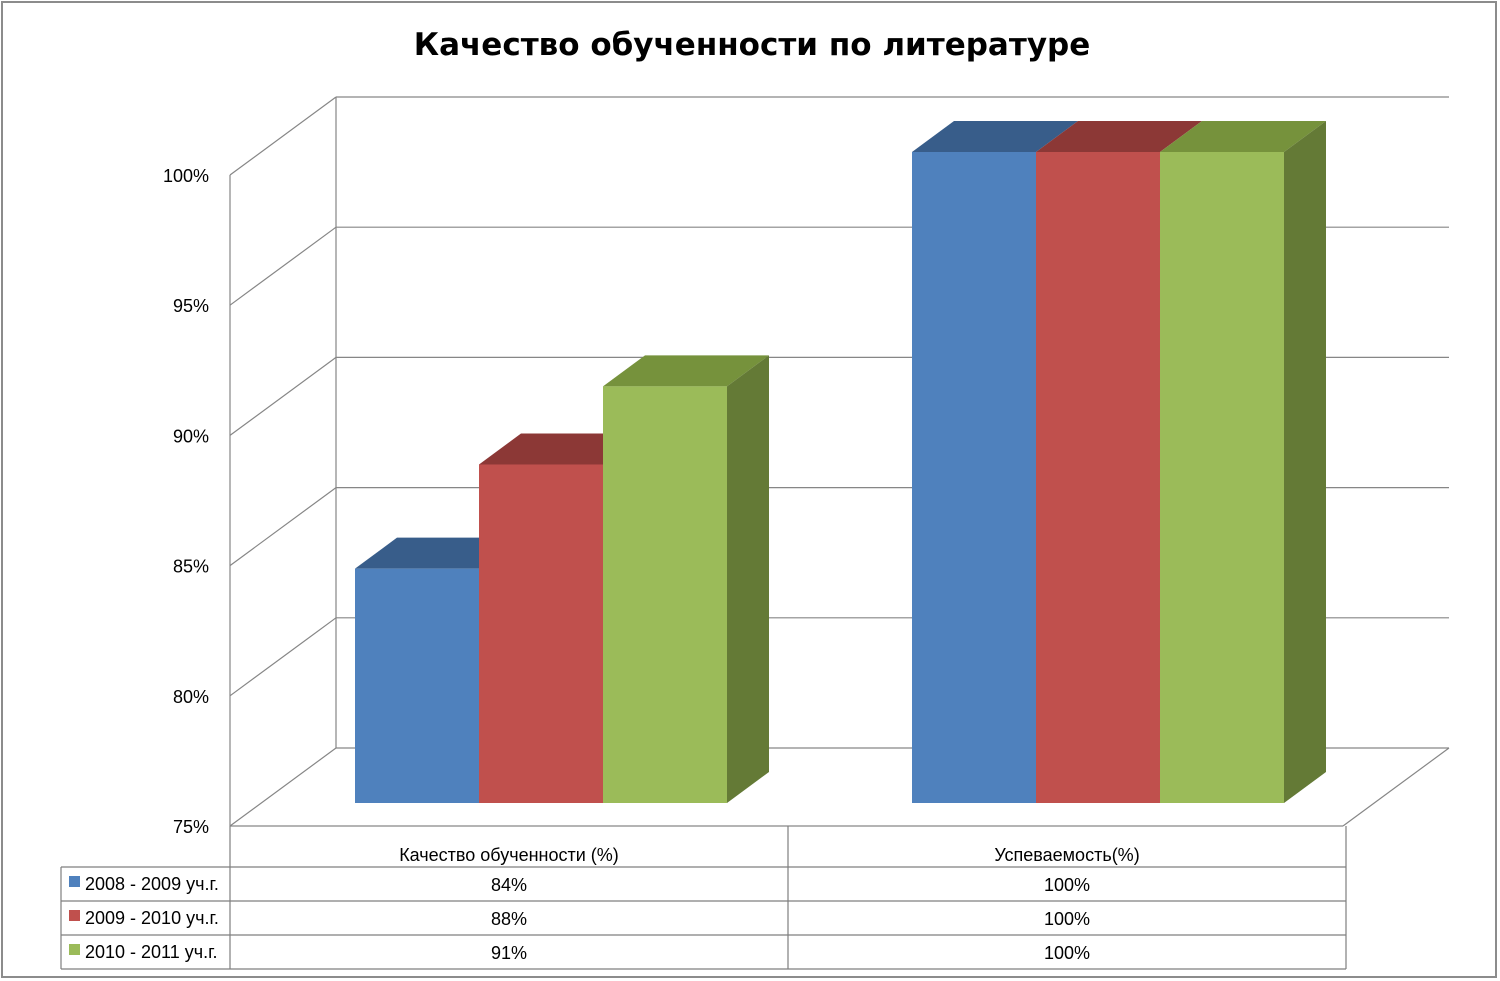 The image size is (1500, 981). Describe the element at coordinates (191, 827) in the screenshot. I see `y-tick-label-0: 75%` at that location.